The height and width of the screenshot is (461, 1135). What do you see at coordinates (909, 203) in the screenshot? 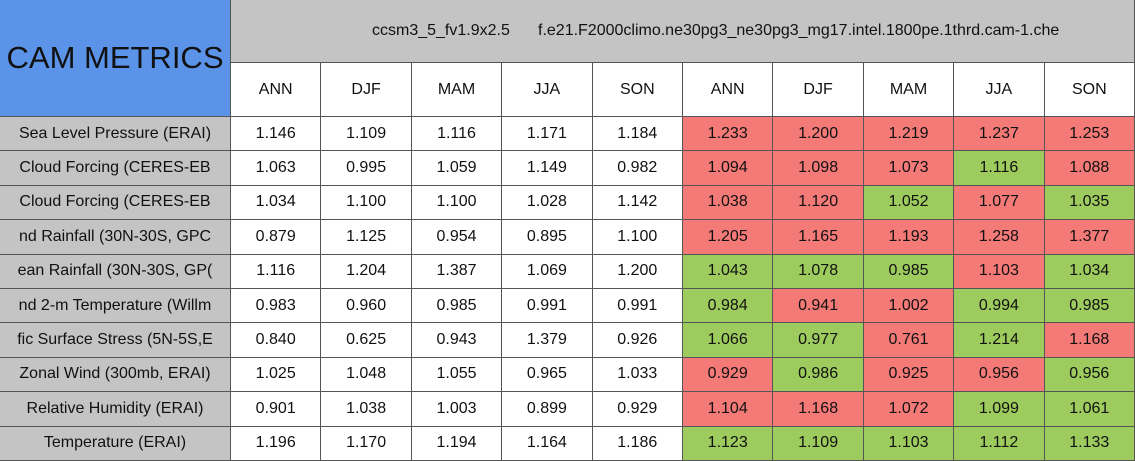
I see `metric-cell: 1.052` at bounding box center [909, 203].